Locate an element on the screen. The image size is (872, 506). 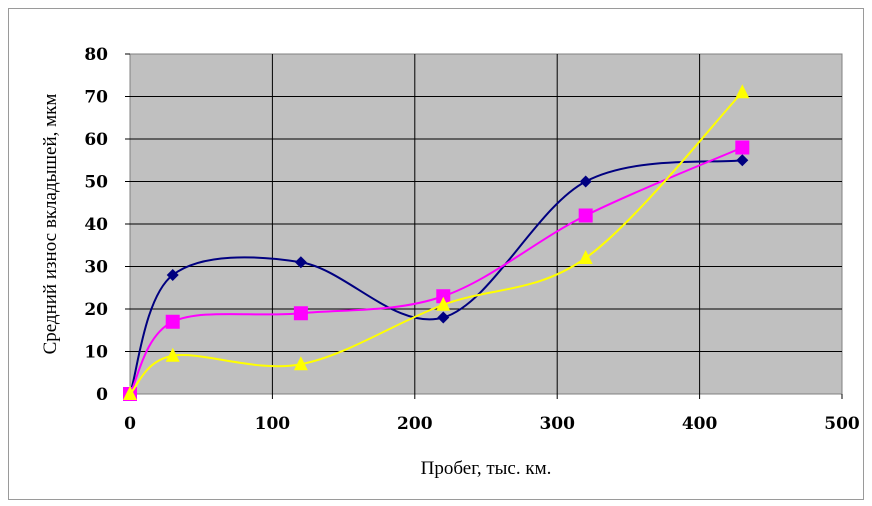
x-tick-label: 500 is located at coordinates (842, 424).